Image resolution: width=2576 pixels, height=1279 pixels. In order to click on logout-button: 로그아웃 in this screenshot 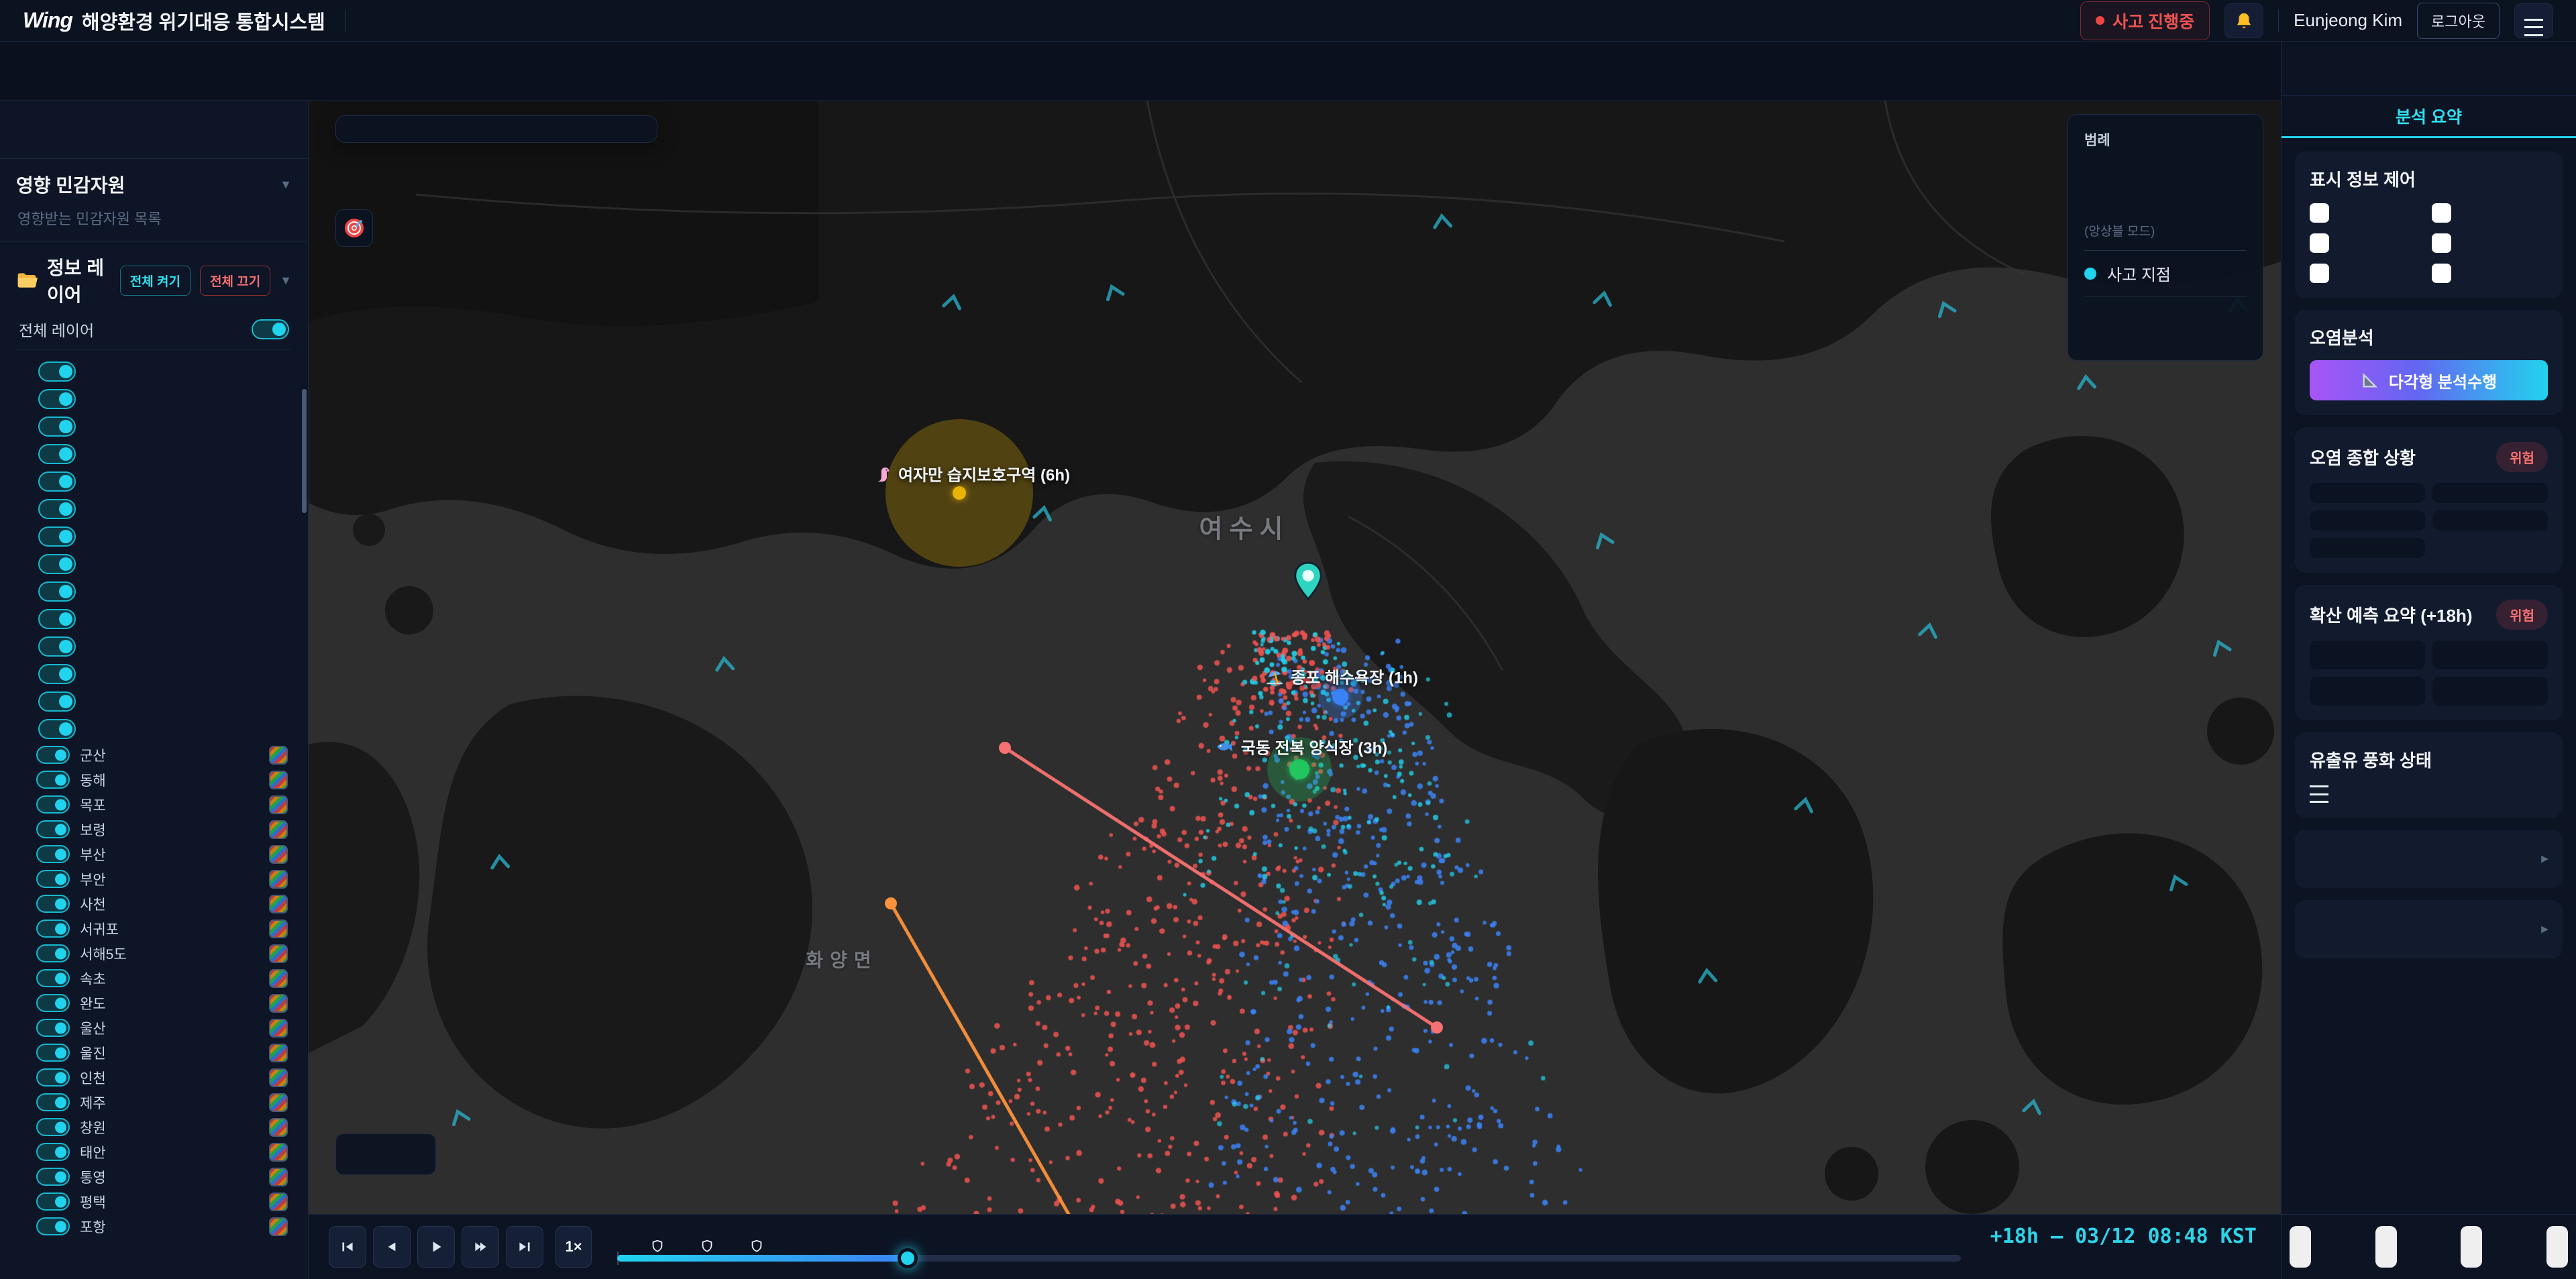, I will do `click(2458, 20)`.